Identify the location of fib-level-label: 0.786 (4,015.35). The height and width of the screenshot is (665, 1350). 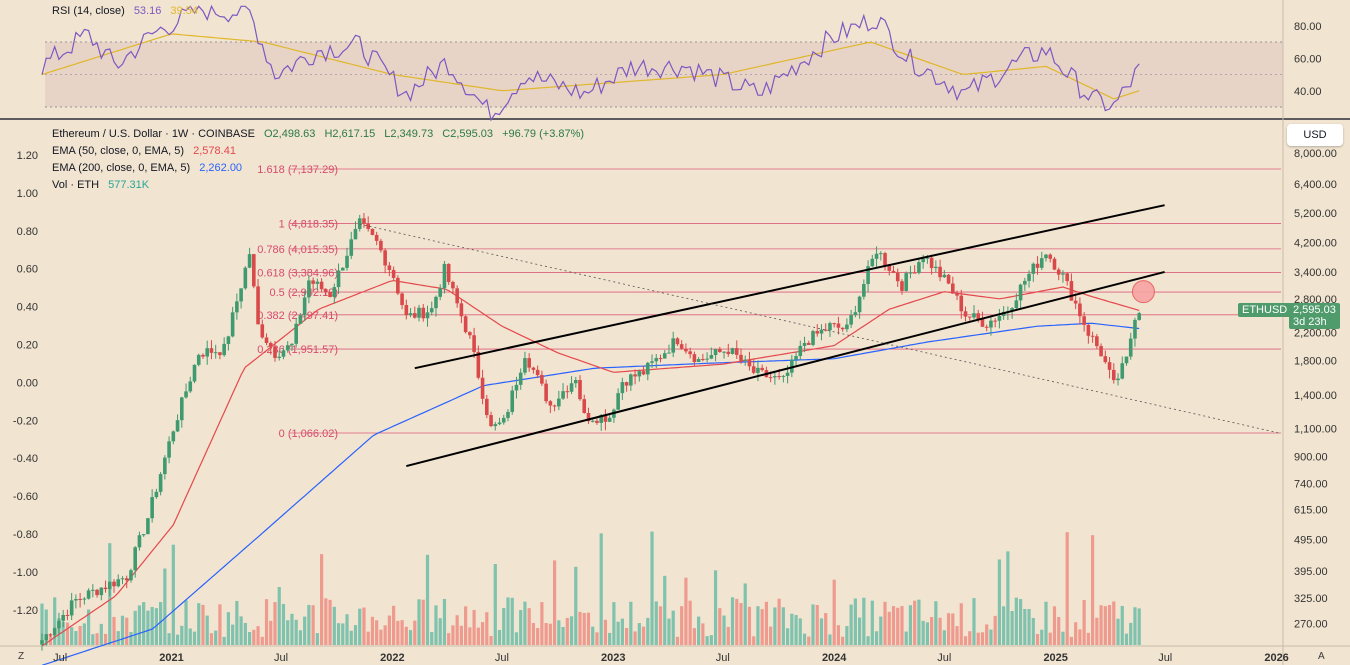
(297, 250).